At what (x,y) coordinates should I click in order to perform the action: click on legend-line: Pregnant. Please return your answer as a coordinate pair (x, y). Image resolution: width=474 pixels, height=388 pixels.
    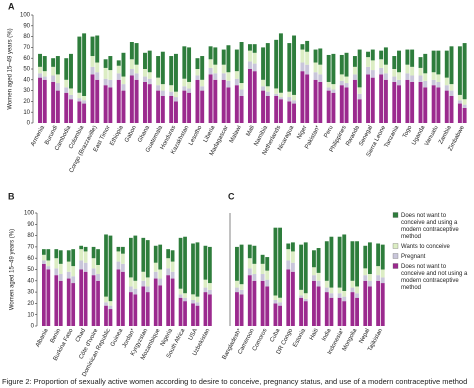
    Looking at the image, I should click on (413, 257).